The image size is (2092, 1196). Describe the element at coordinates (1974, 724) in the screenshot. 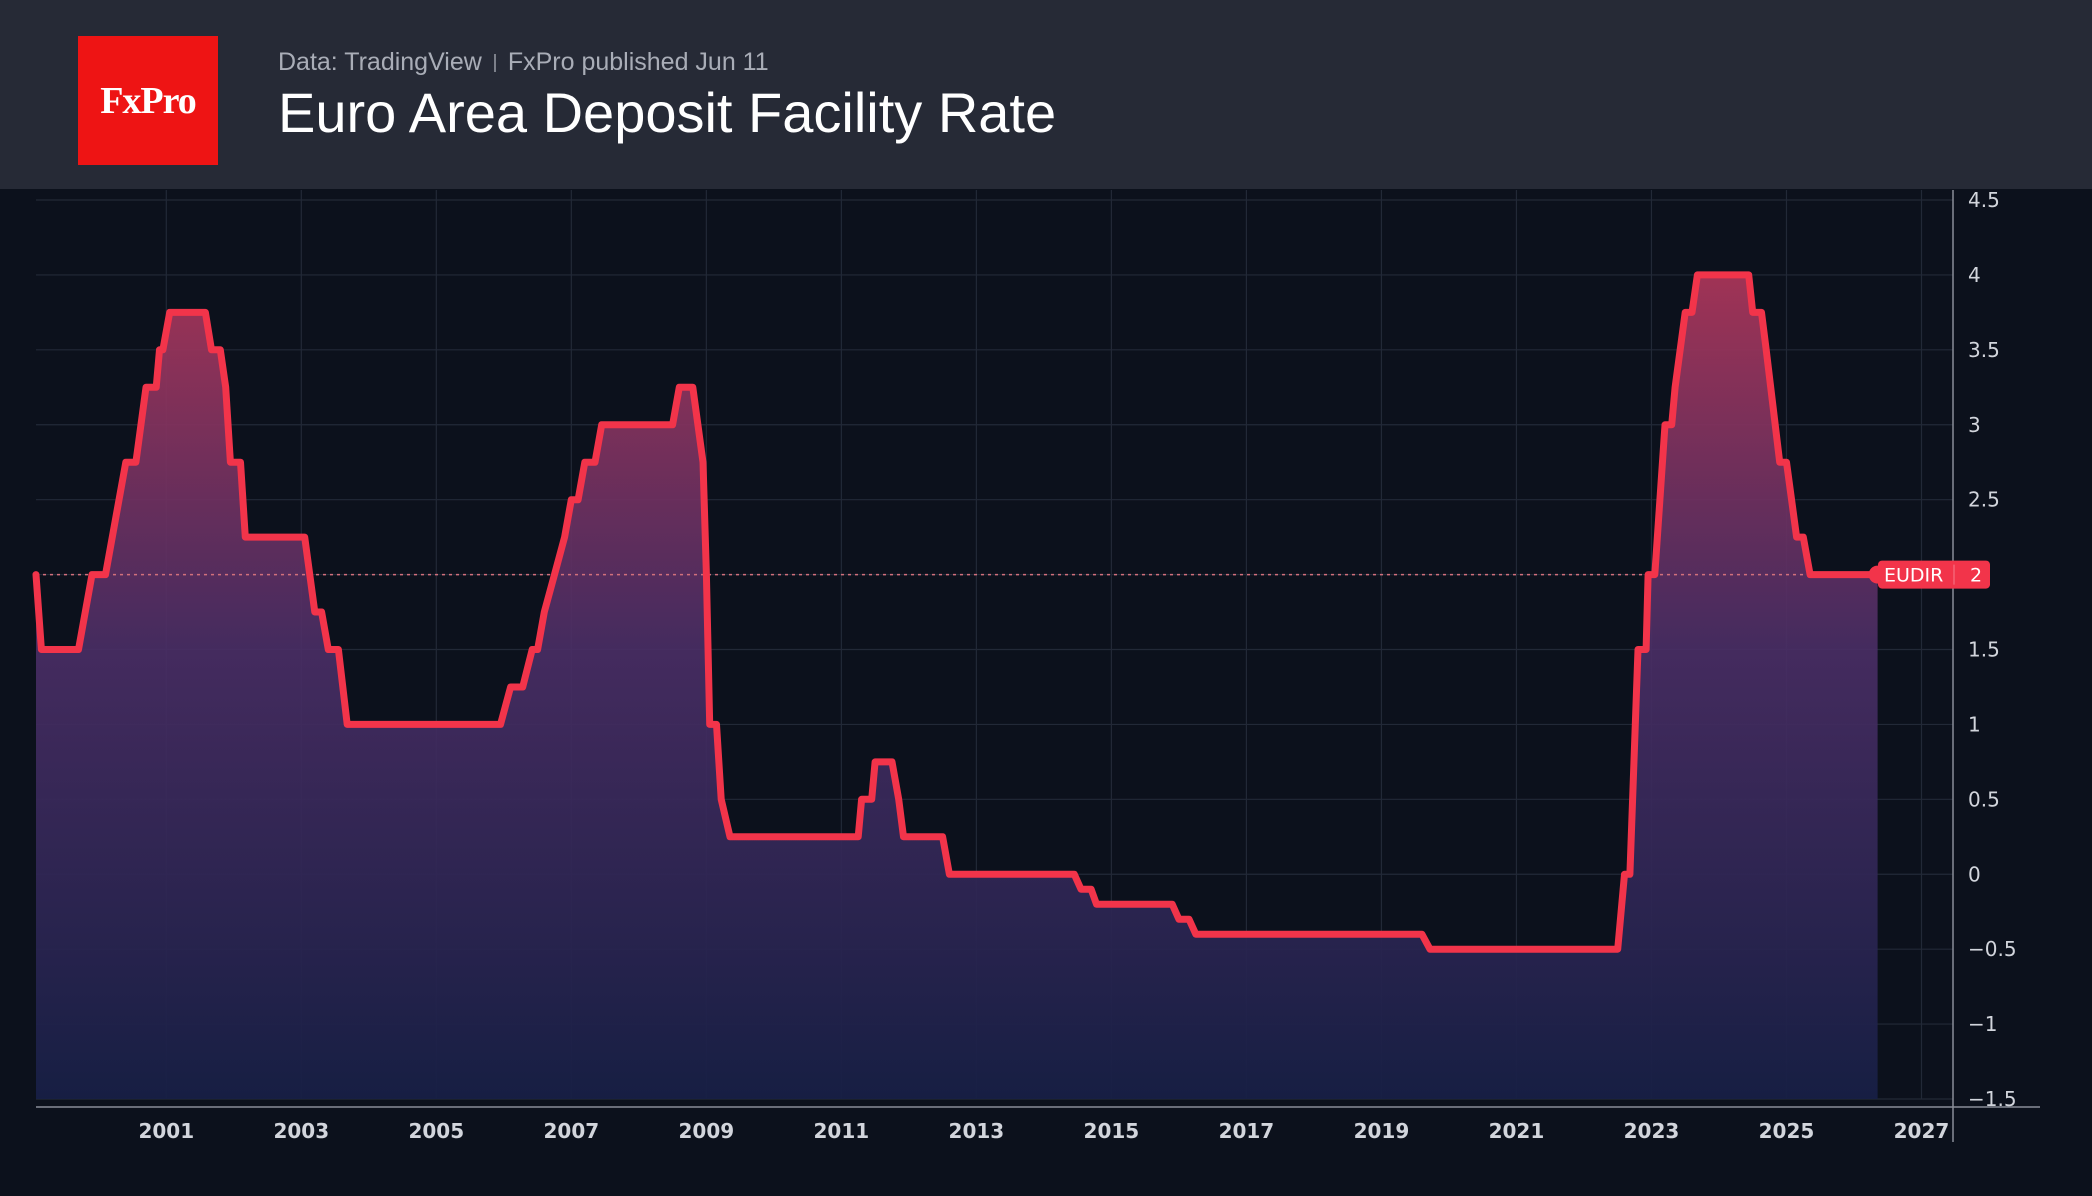

I see `y-tick-label: 1` at that location.